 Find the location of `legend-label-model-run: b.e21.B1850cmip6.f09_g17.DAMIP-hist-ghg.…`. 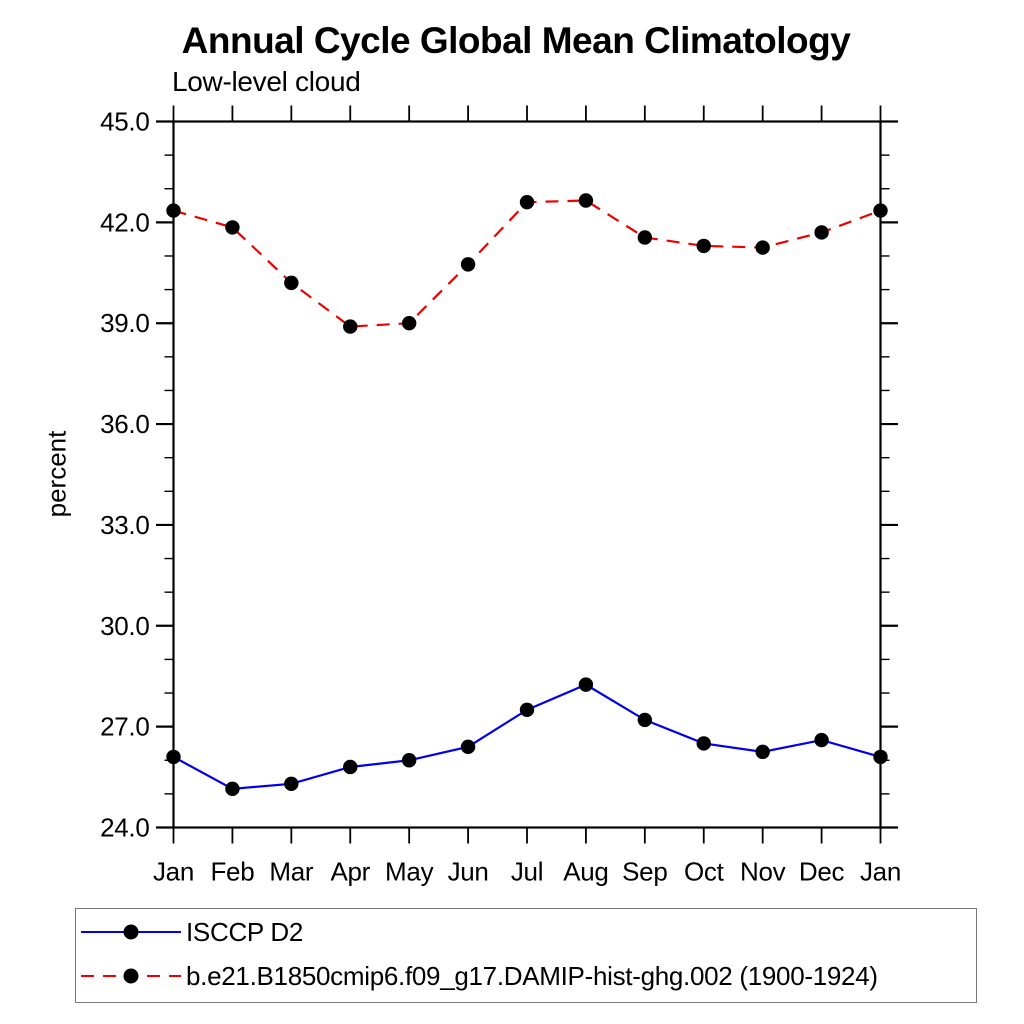

legend-label-model-run: b.e21.B1850cmip6.f09_g17.DAMIP-hist-ghg.… is located at coordinates (532, 975).